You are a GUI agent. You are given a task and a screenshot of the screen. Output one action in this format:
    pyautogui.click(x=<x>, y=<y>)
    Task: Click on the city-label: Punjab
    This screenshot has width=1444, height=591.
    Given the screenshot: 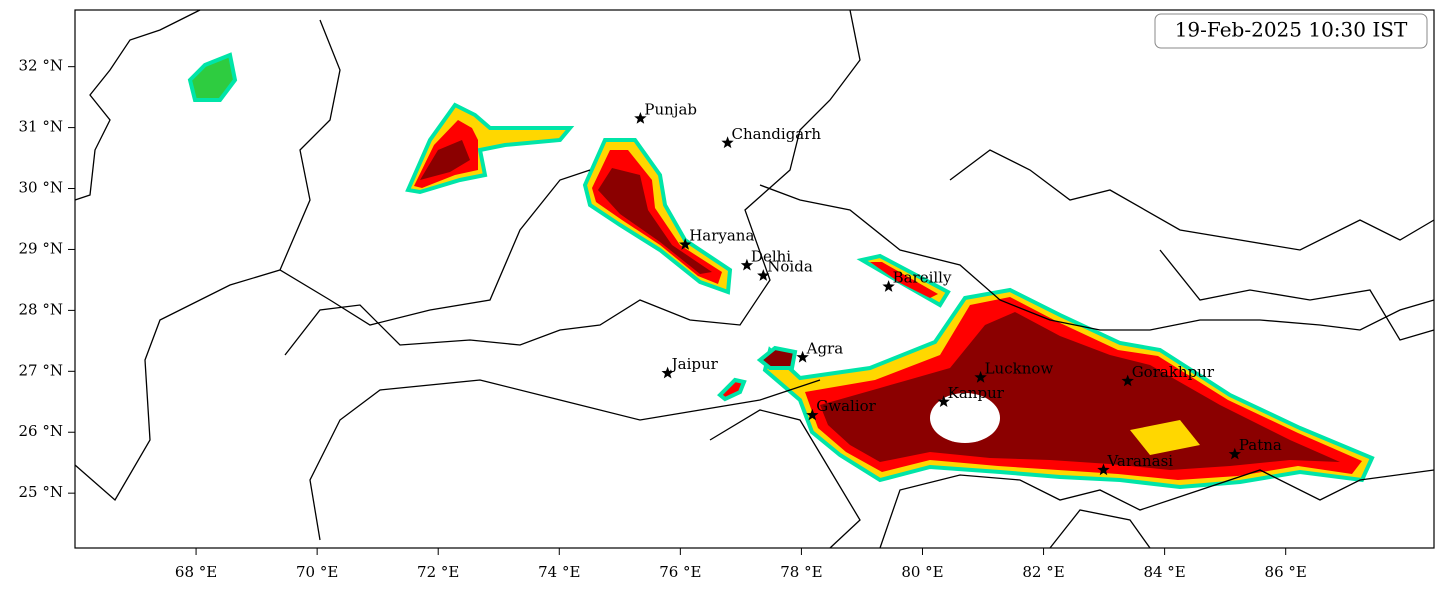 What is the action you would take?
    pyautogui.click(x=670, y=109)
    